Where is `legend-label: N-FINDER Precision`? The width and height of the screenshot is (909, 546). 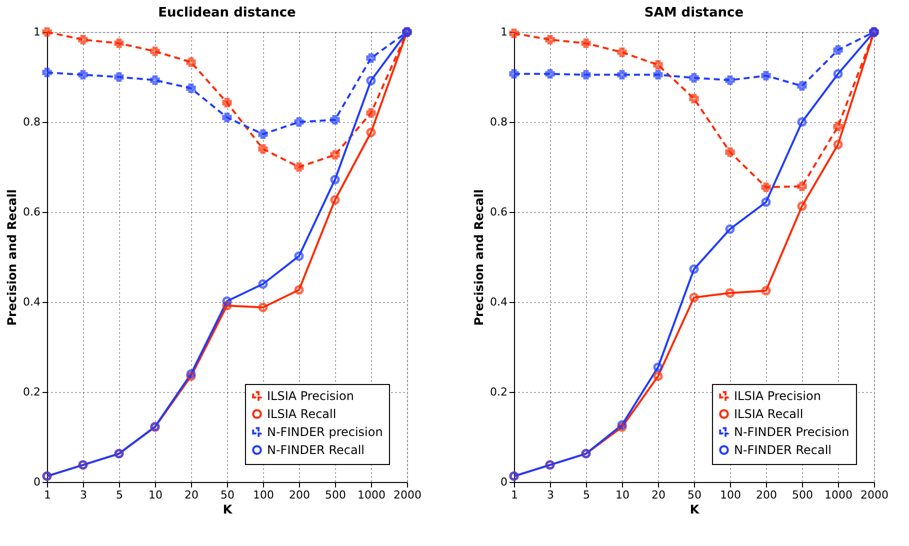 legend-label: N-FINDER Precision is located at coordinates (792, 432).